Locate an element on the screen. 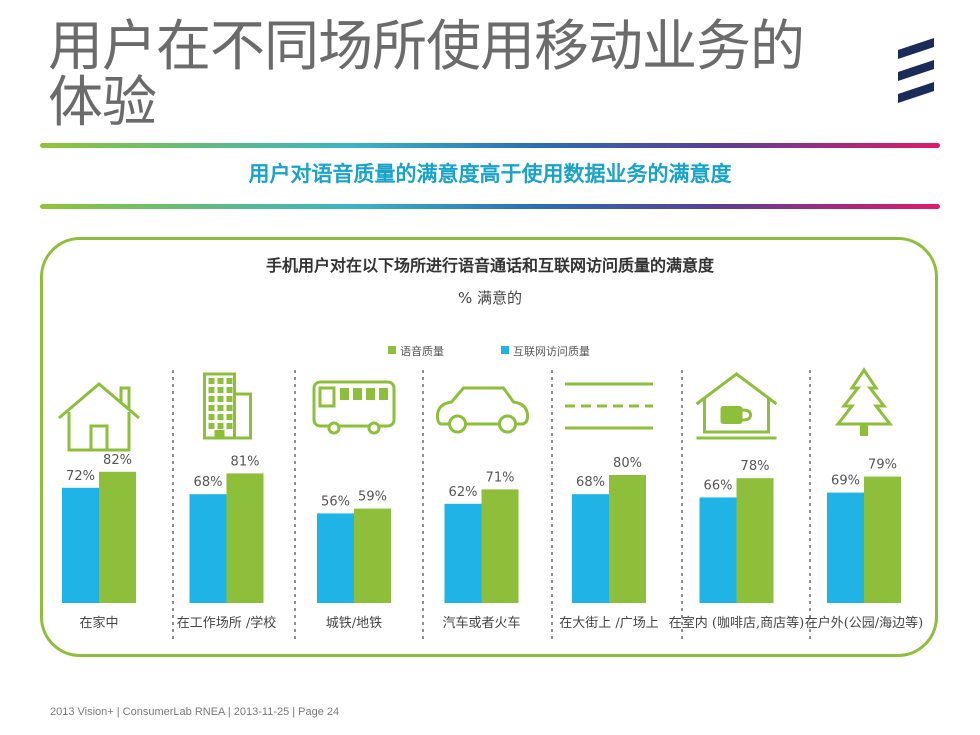  category-label: 城铁/地铁 is located at coordinates (354, 623).